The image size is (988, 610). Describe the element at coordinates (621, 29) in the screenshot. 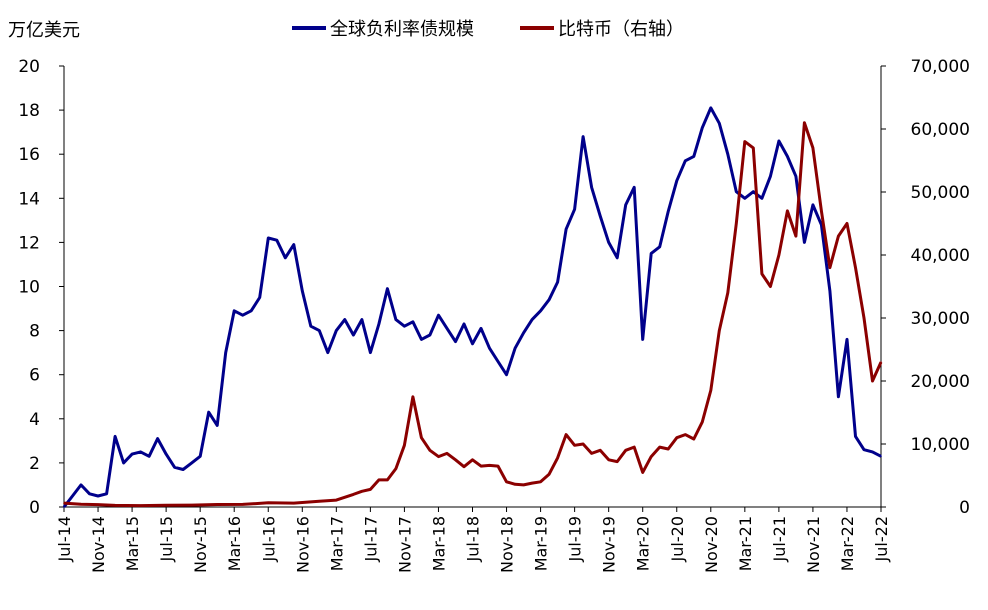

I see `legend-label-bitcoin: 比特币（右轴）` at that location.